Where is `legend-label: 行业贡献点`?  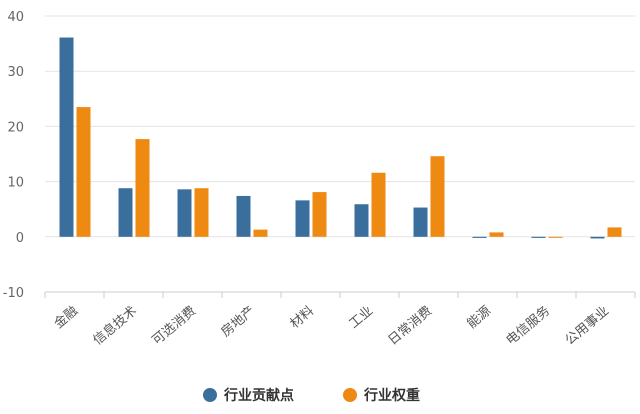 legend-label: 行业贡献点 is located at coordinates (258, 395).